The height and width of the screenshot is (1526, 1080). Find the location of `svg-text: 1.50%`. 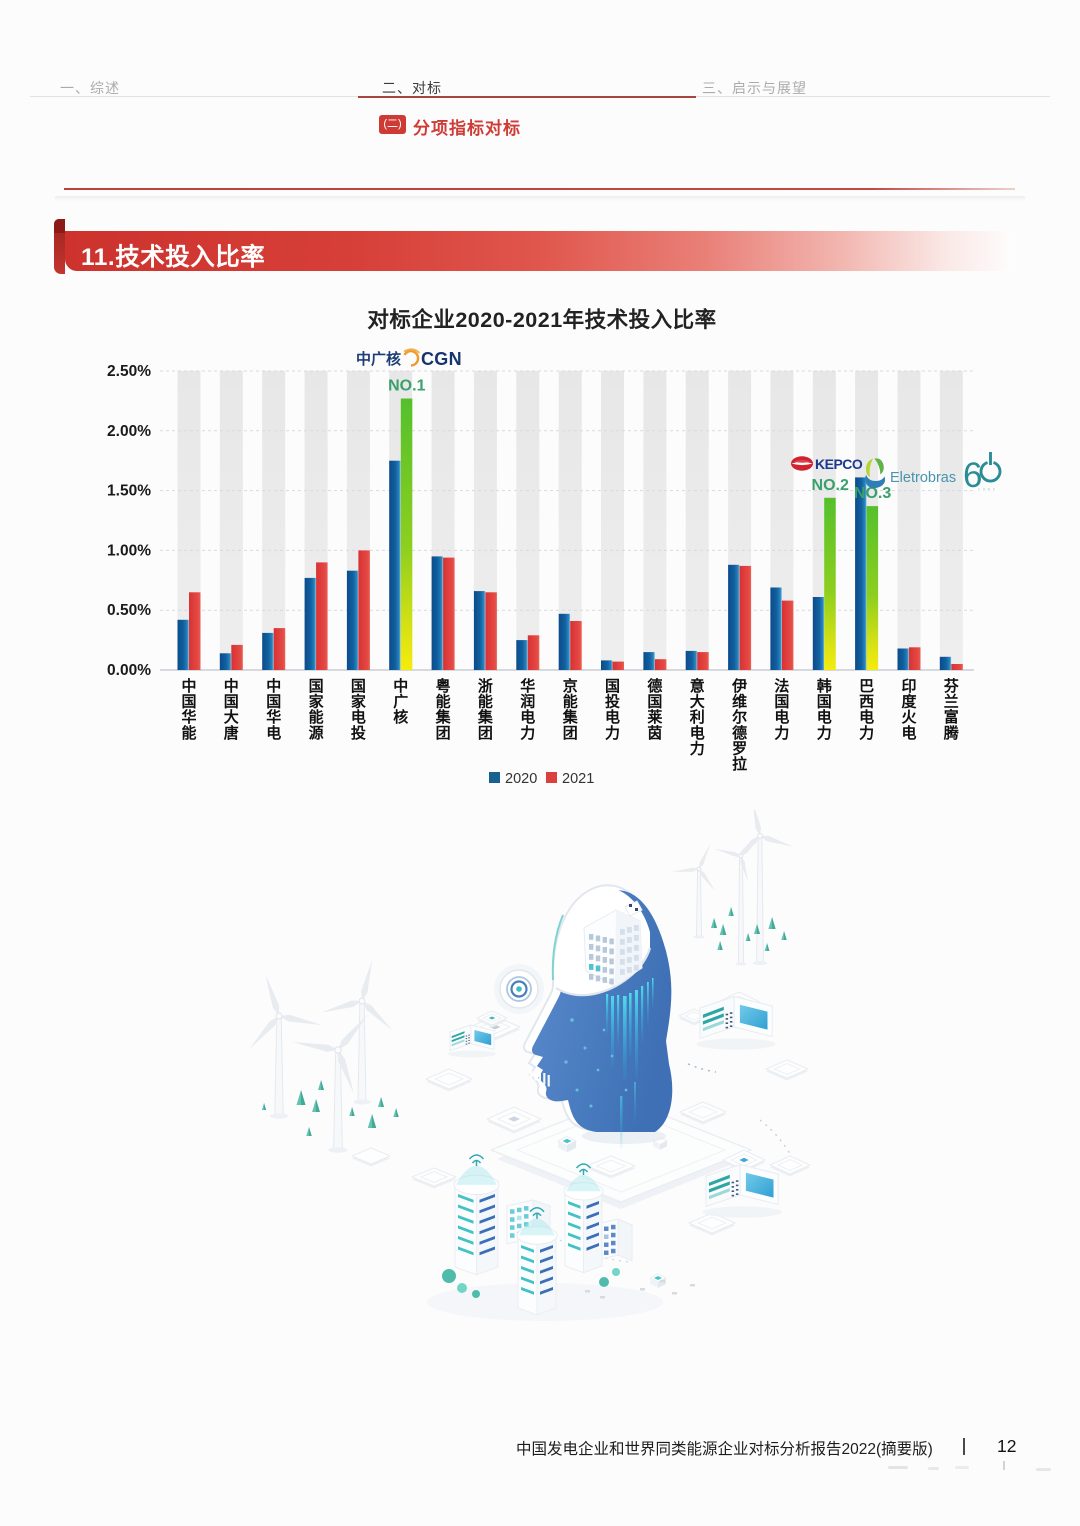

svg-text: 1.50% is located at coordinates (129, 491).